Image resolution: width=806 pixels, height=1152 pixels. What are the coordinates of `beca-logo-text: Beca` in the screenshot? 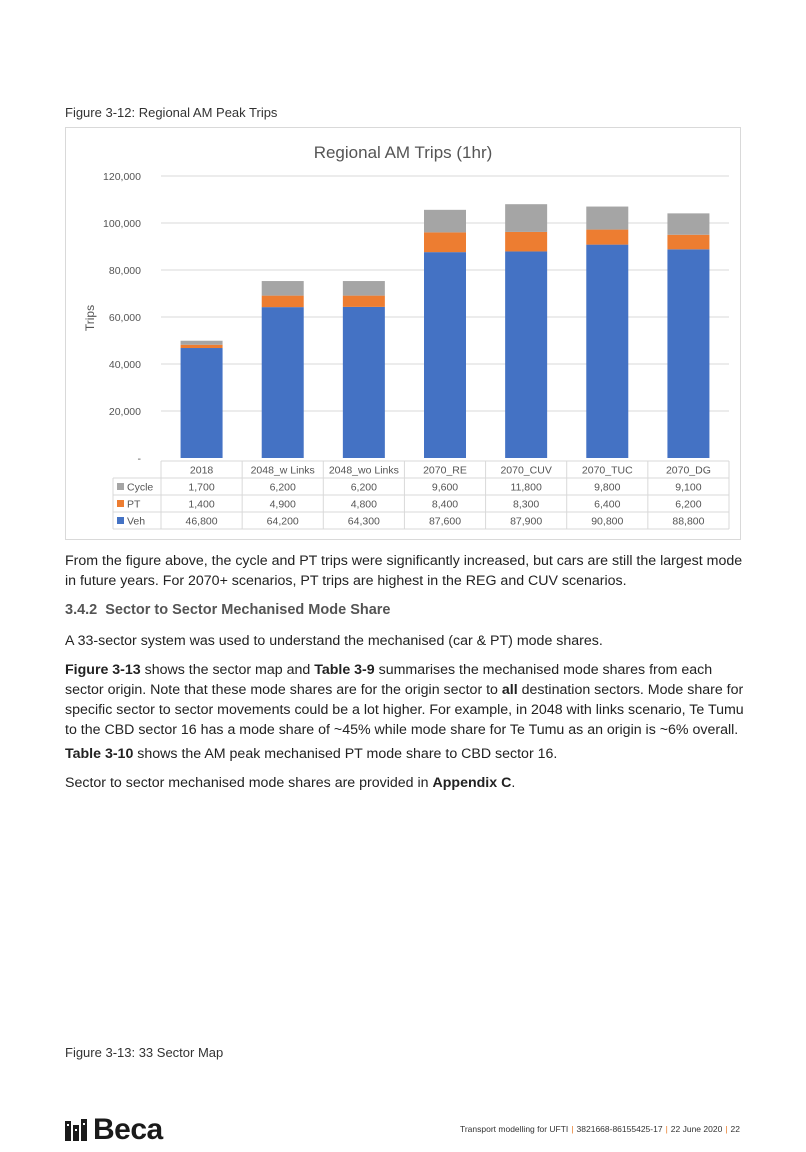 It's located at (128, 1129).